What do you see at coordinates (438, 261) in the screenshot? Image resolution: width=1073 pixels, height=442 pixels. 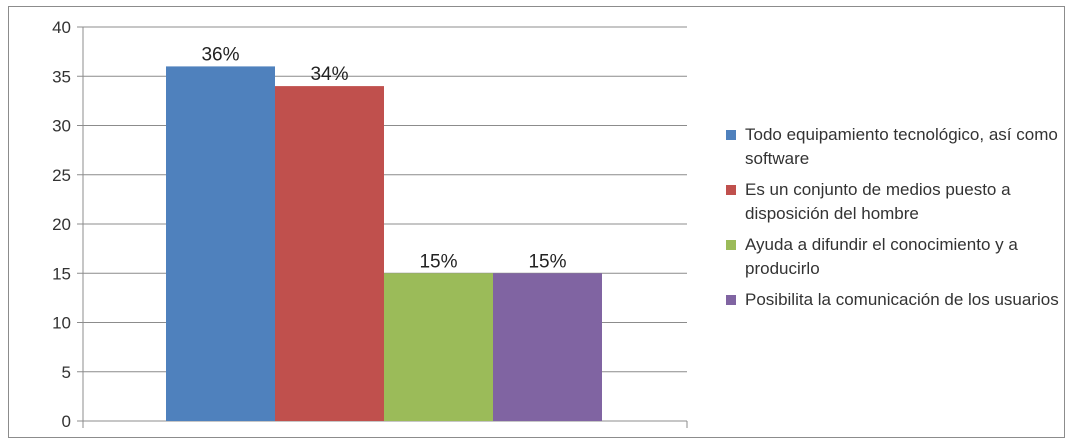 I see `data-label-3: 15%` at bounding box center [438, 261].